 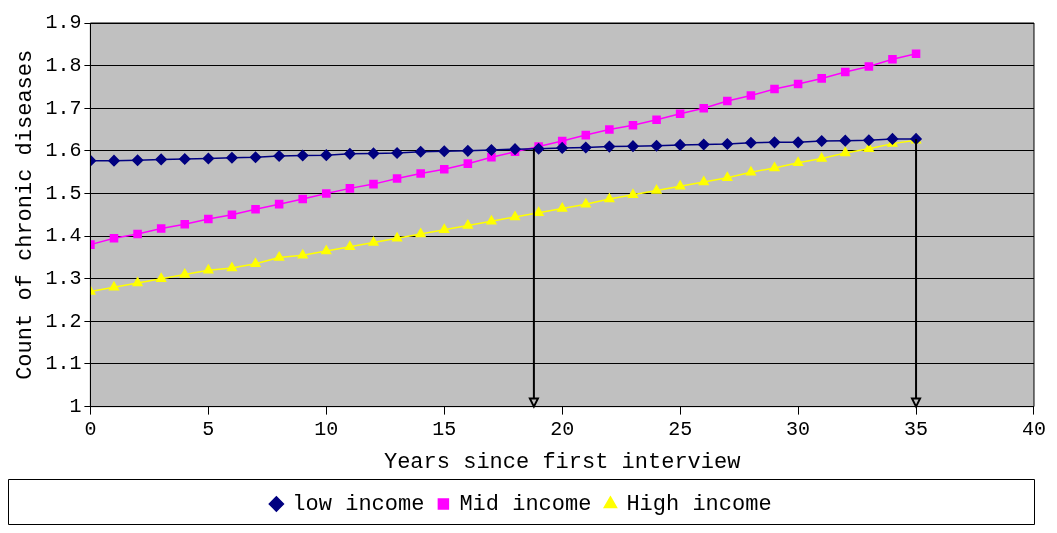 What do you see at coordinates (63, 151) in the screenshot?
I see `y-tick-label: 1.6` at bounding box center [63, 151].